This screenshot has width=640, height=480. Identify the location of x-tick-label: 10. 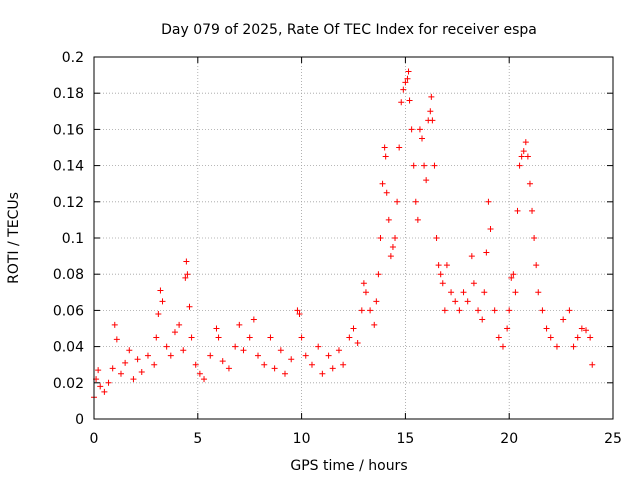
(302, 439).